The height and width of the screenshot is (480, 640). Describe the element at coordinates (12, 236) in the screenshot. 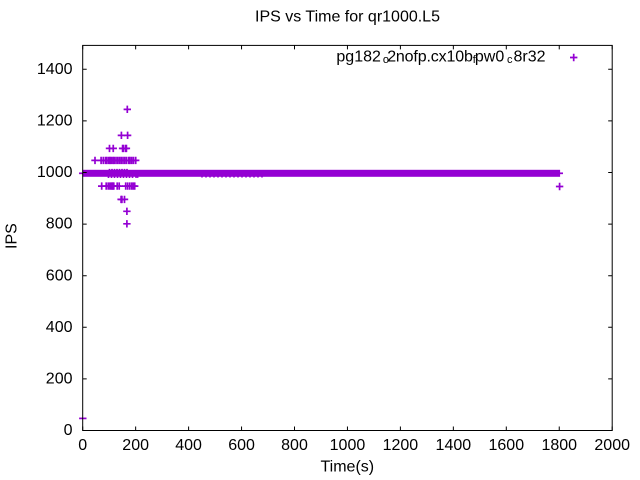

I see `svg-text: IPS` at that location.